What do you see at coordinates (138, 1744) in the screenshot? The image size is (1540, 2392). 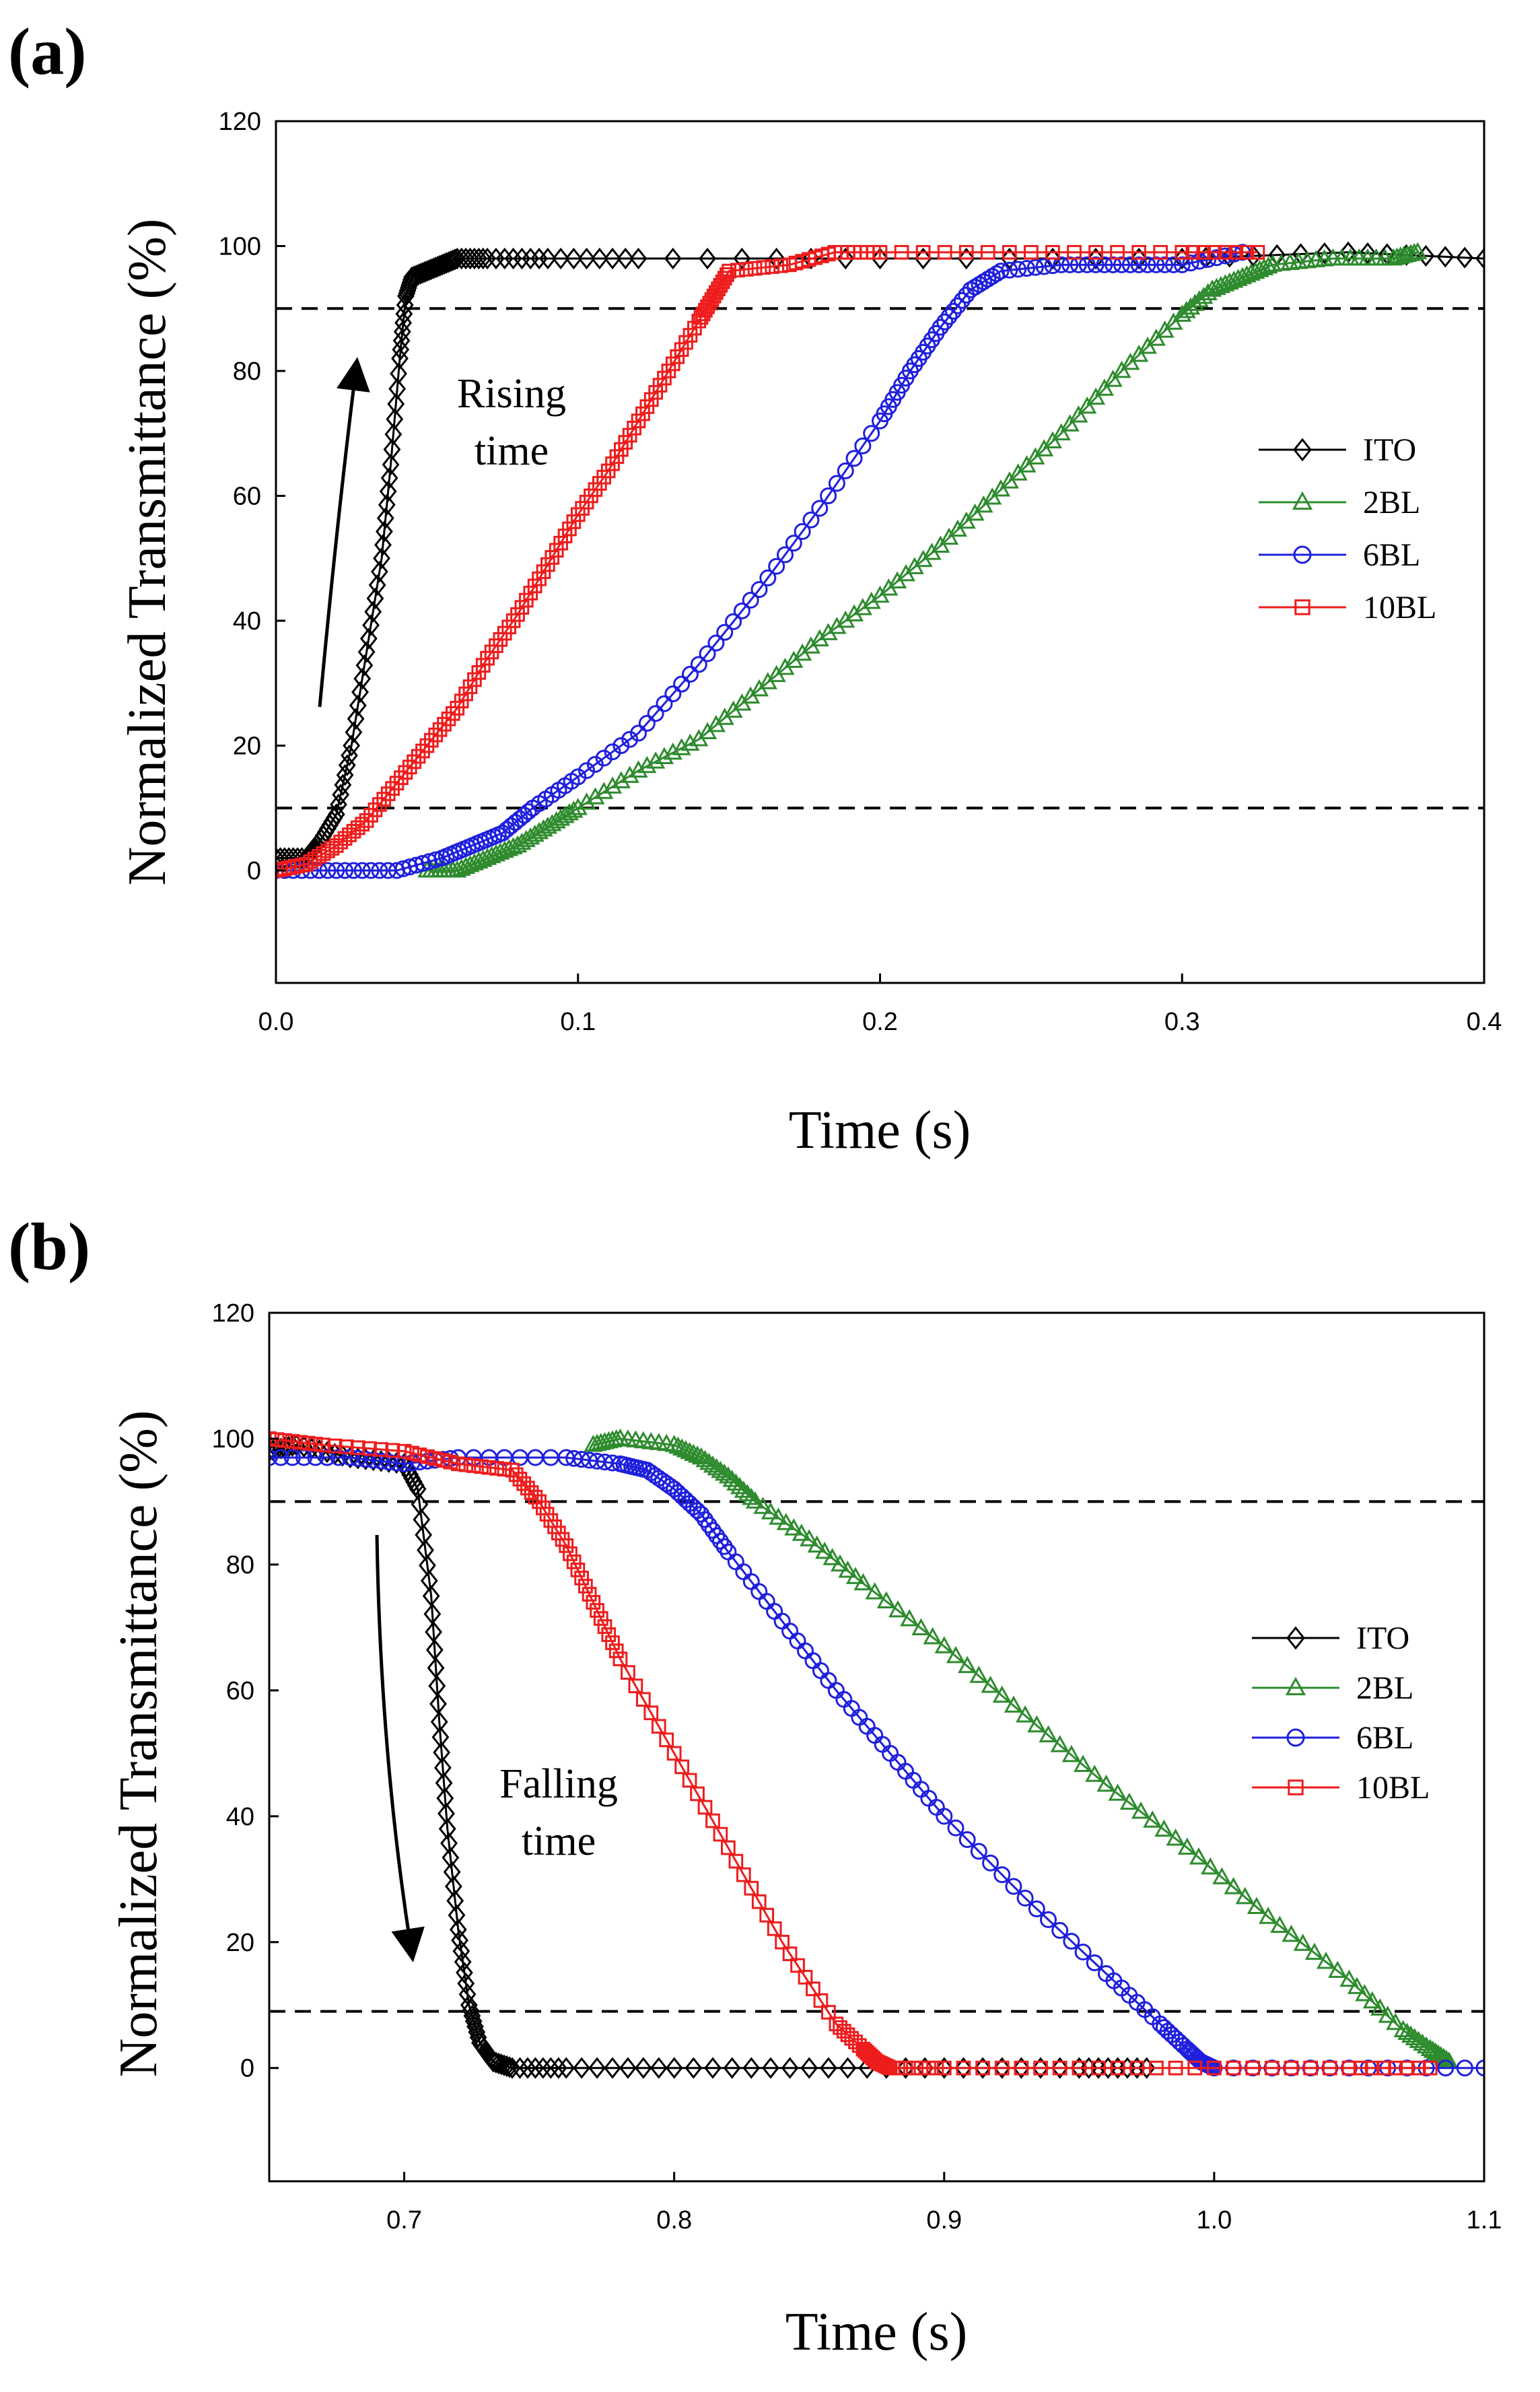 I see `panel-b-y-axis-title: Normalized Transmittance (%)` at bounding box center [138, 1744].